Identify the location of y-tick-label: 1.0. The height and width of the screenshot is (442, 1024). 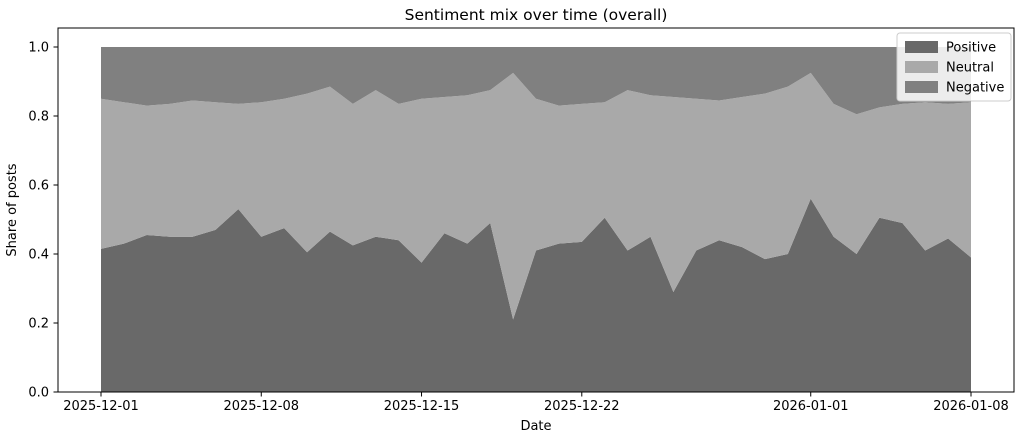
(38, 48).